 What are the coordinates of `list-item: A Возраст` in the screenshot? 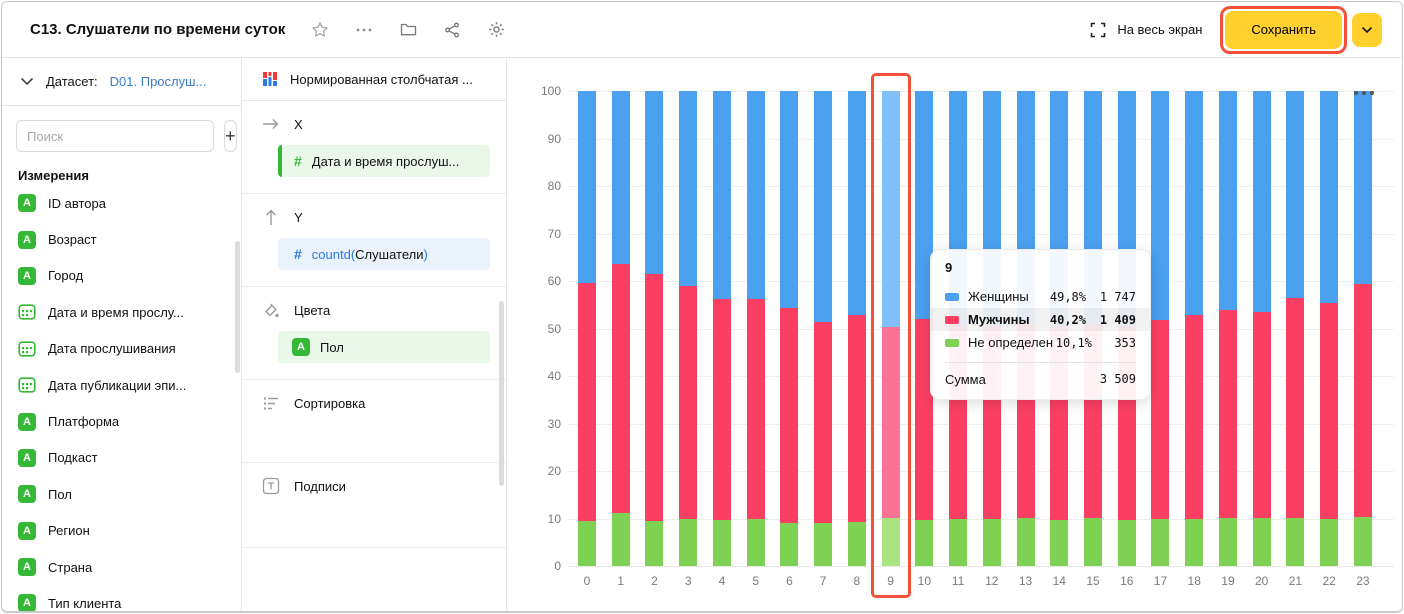 It's located at (121, 239).